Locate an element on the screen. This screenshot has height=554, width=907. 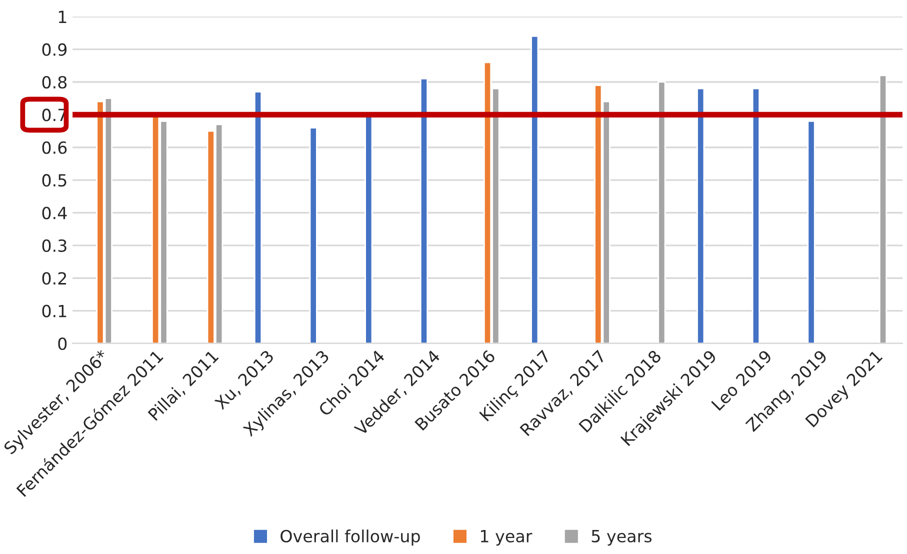
y-tick-label: 0.5 is located at coordinates (54, 180).